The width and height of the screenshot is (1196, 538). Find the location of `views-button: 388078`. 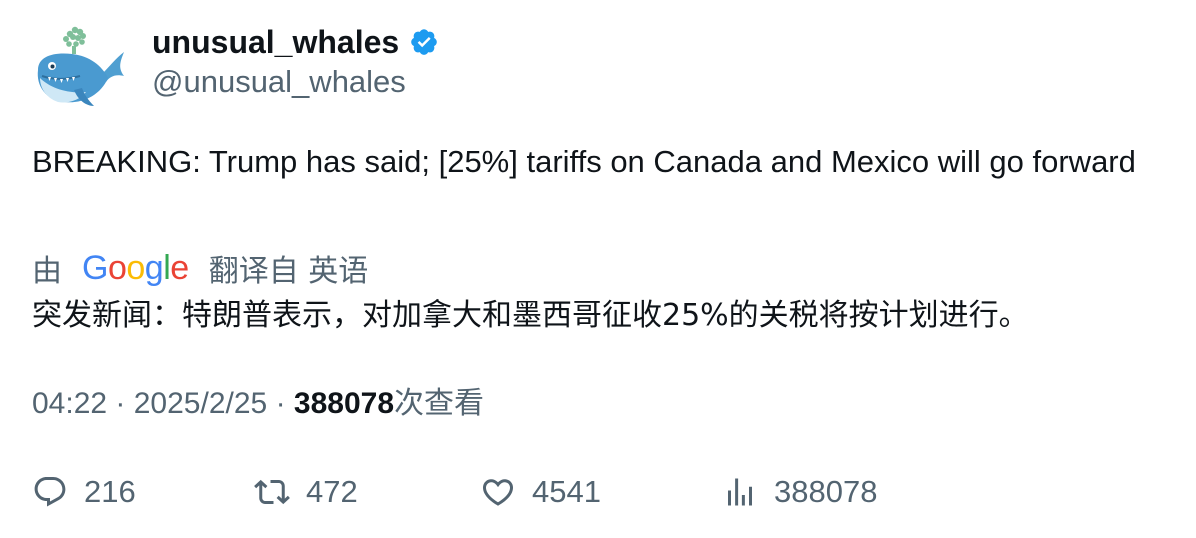

views-button: 388078 is located at coordinates (799, 492).